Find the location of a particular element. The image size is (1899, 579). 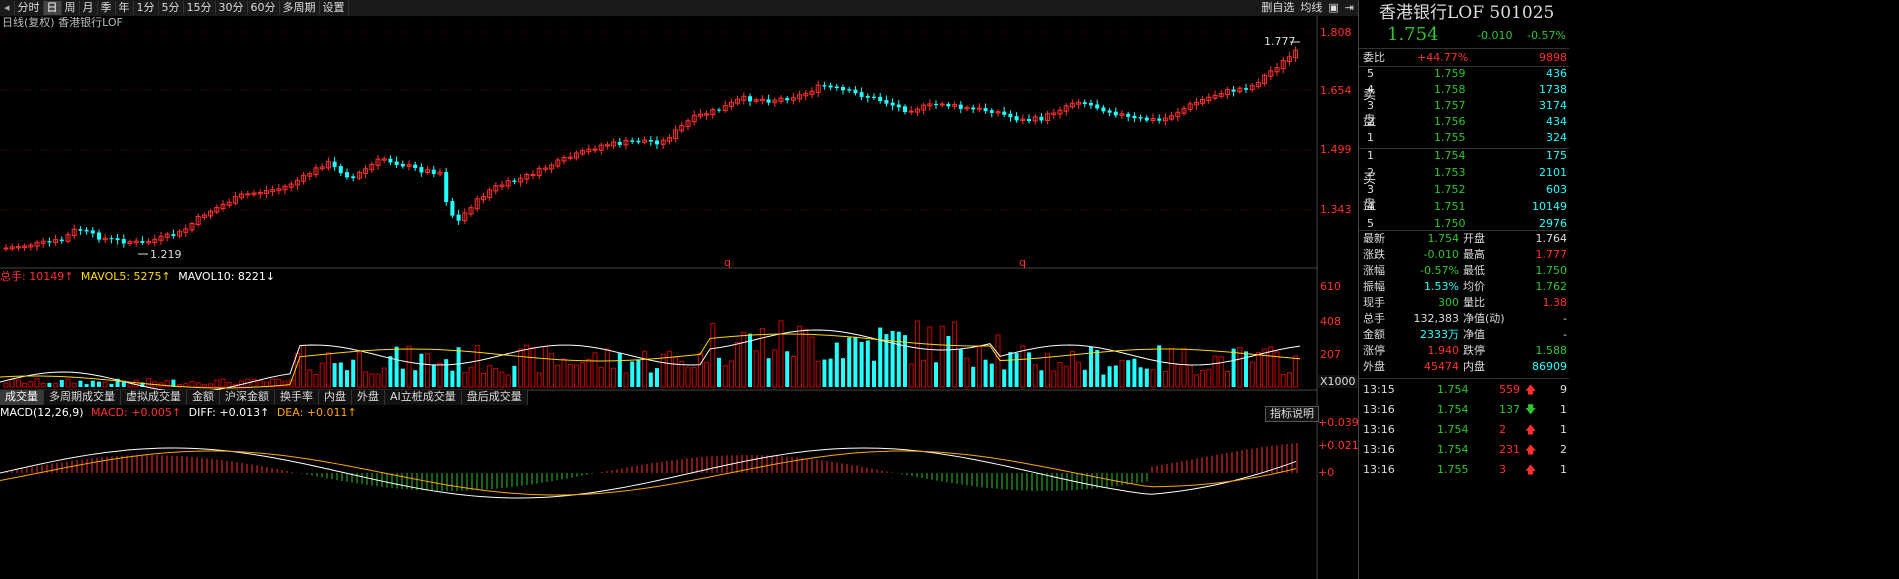

indicator-tab-8: AI立桩成交量 is located at coordinates (423, 397).